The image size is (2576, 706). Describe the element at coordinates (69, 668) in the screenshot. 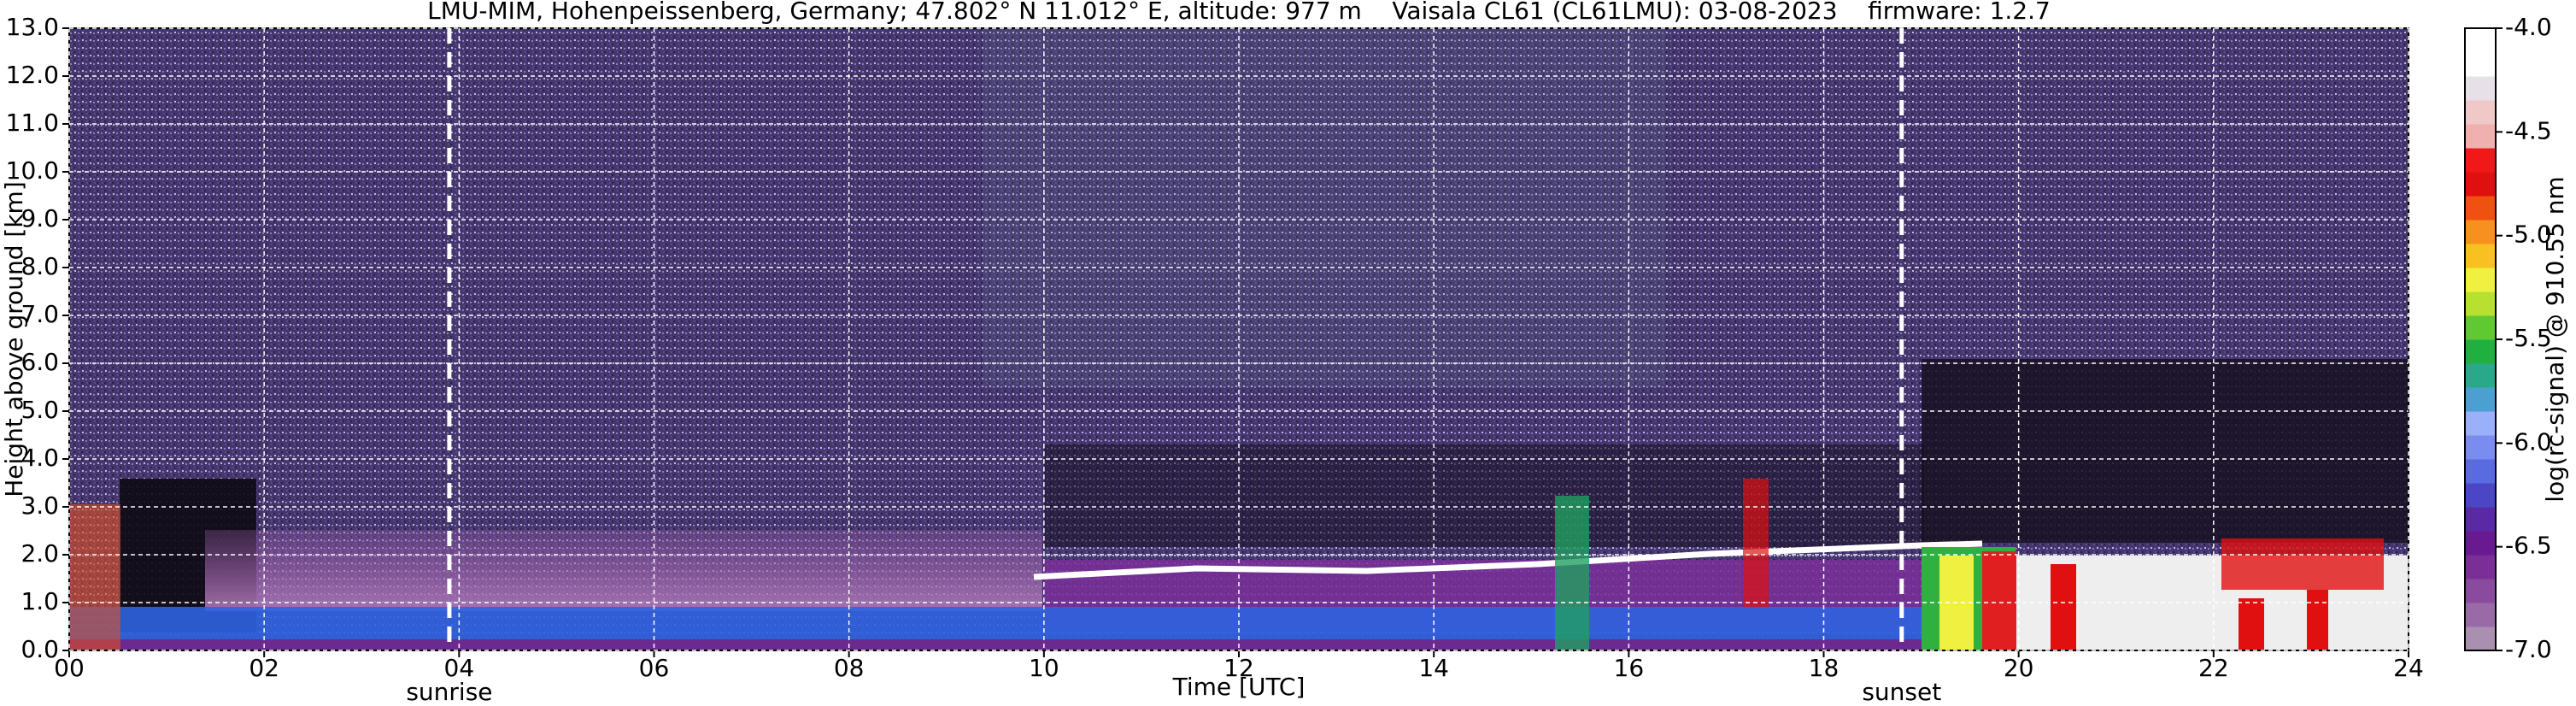

I see `x-tick-label: 00` at that location.